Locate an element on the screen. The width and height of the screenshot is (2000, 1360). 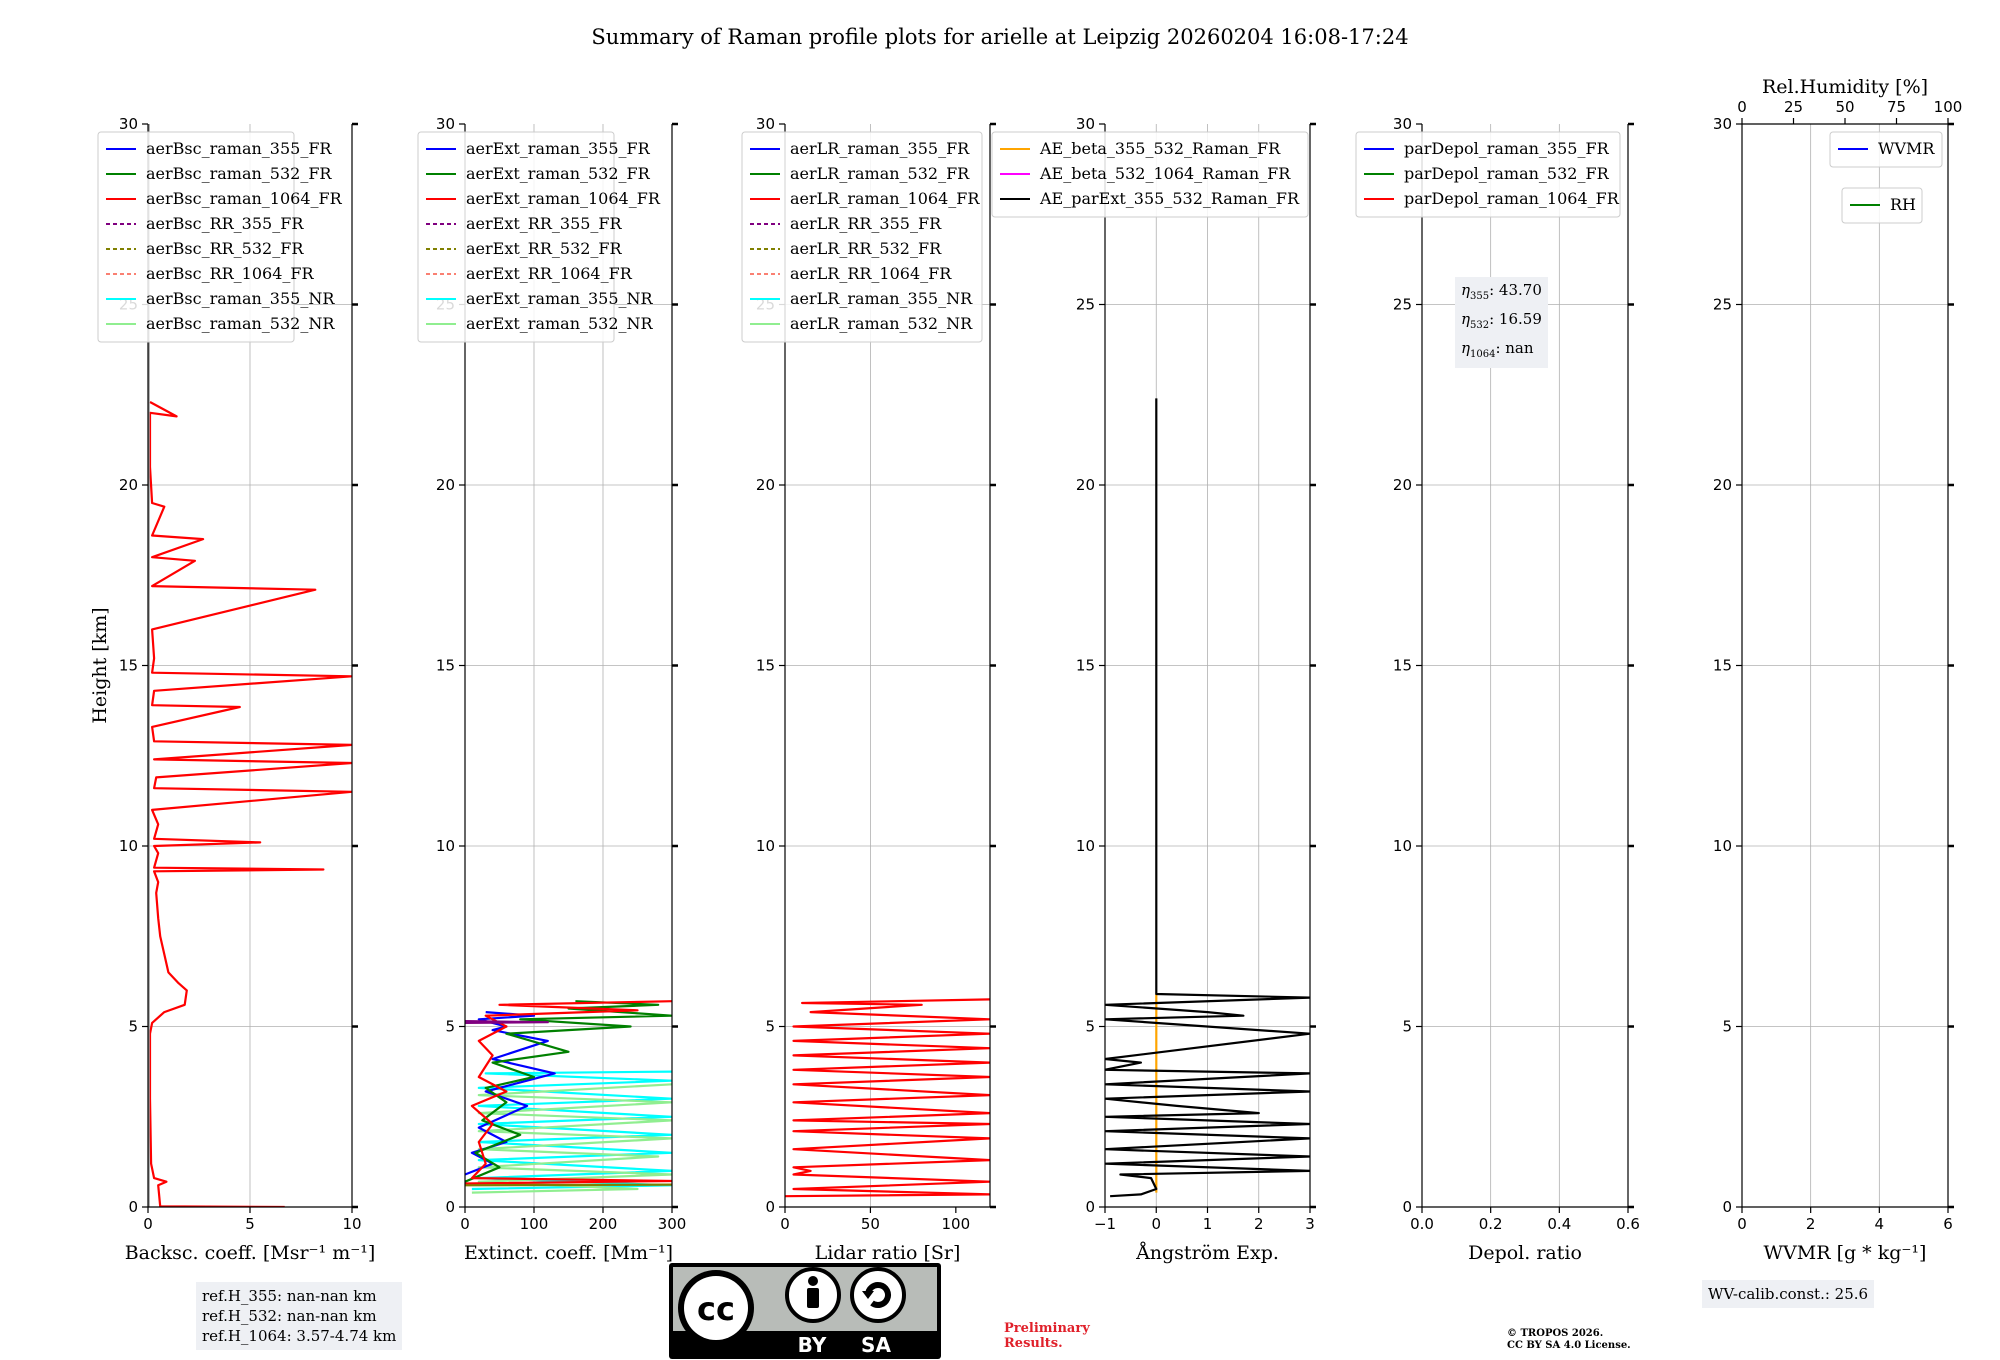
xtick-label-ae: −1 is located at coordinates (1105, 1224).